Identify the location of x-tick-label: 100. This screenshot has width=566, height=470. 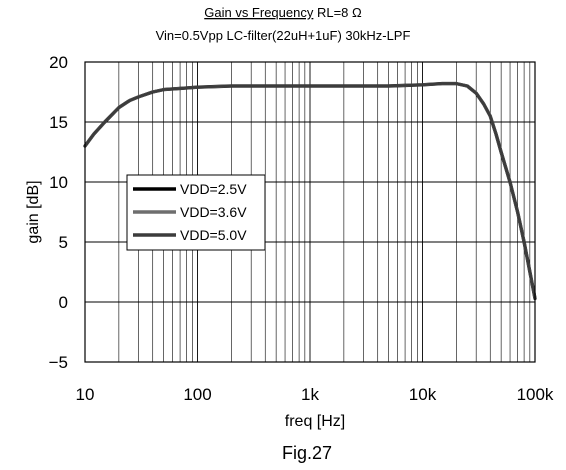
(197, 394).